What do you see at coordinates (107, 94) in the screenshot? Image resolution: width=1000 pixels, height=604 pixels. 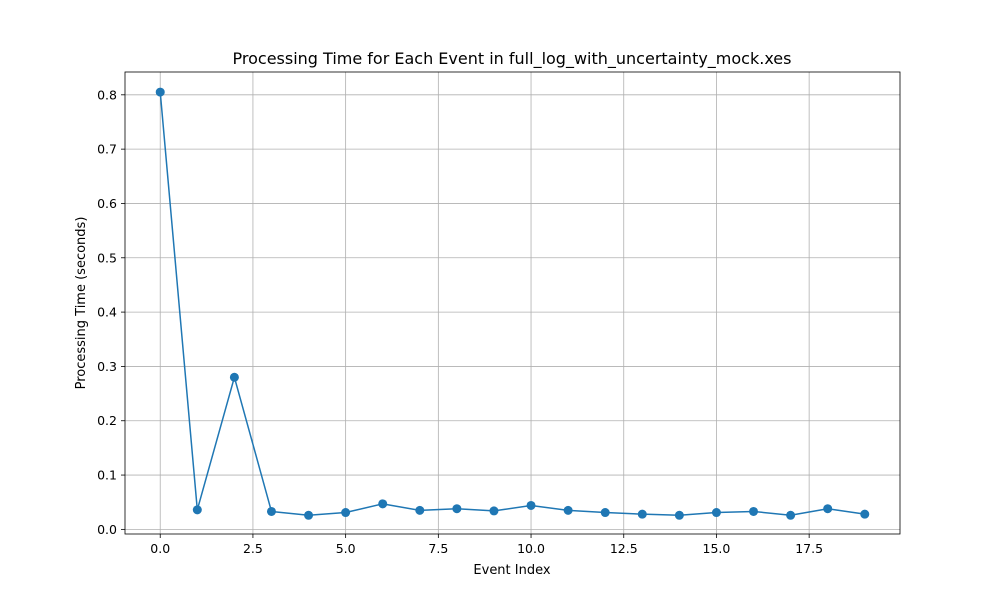 I see `y-tick-label: 0.8` at bounding box center [107, 94].